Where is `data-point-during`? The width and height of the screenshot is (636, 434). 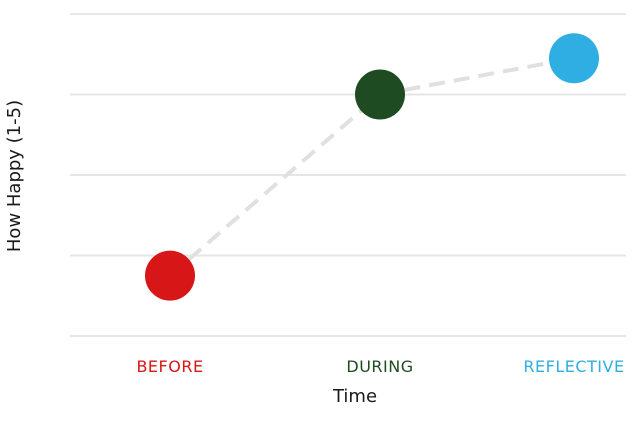
data-point-during is located at coordinates (380, 94).